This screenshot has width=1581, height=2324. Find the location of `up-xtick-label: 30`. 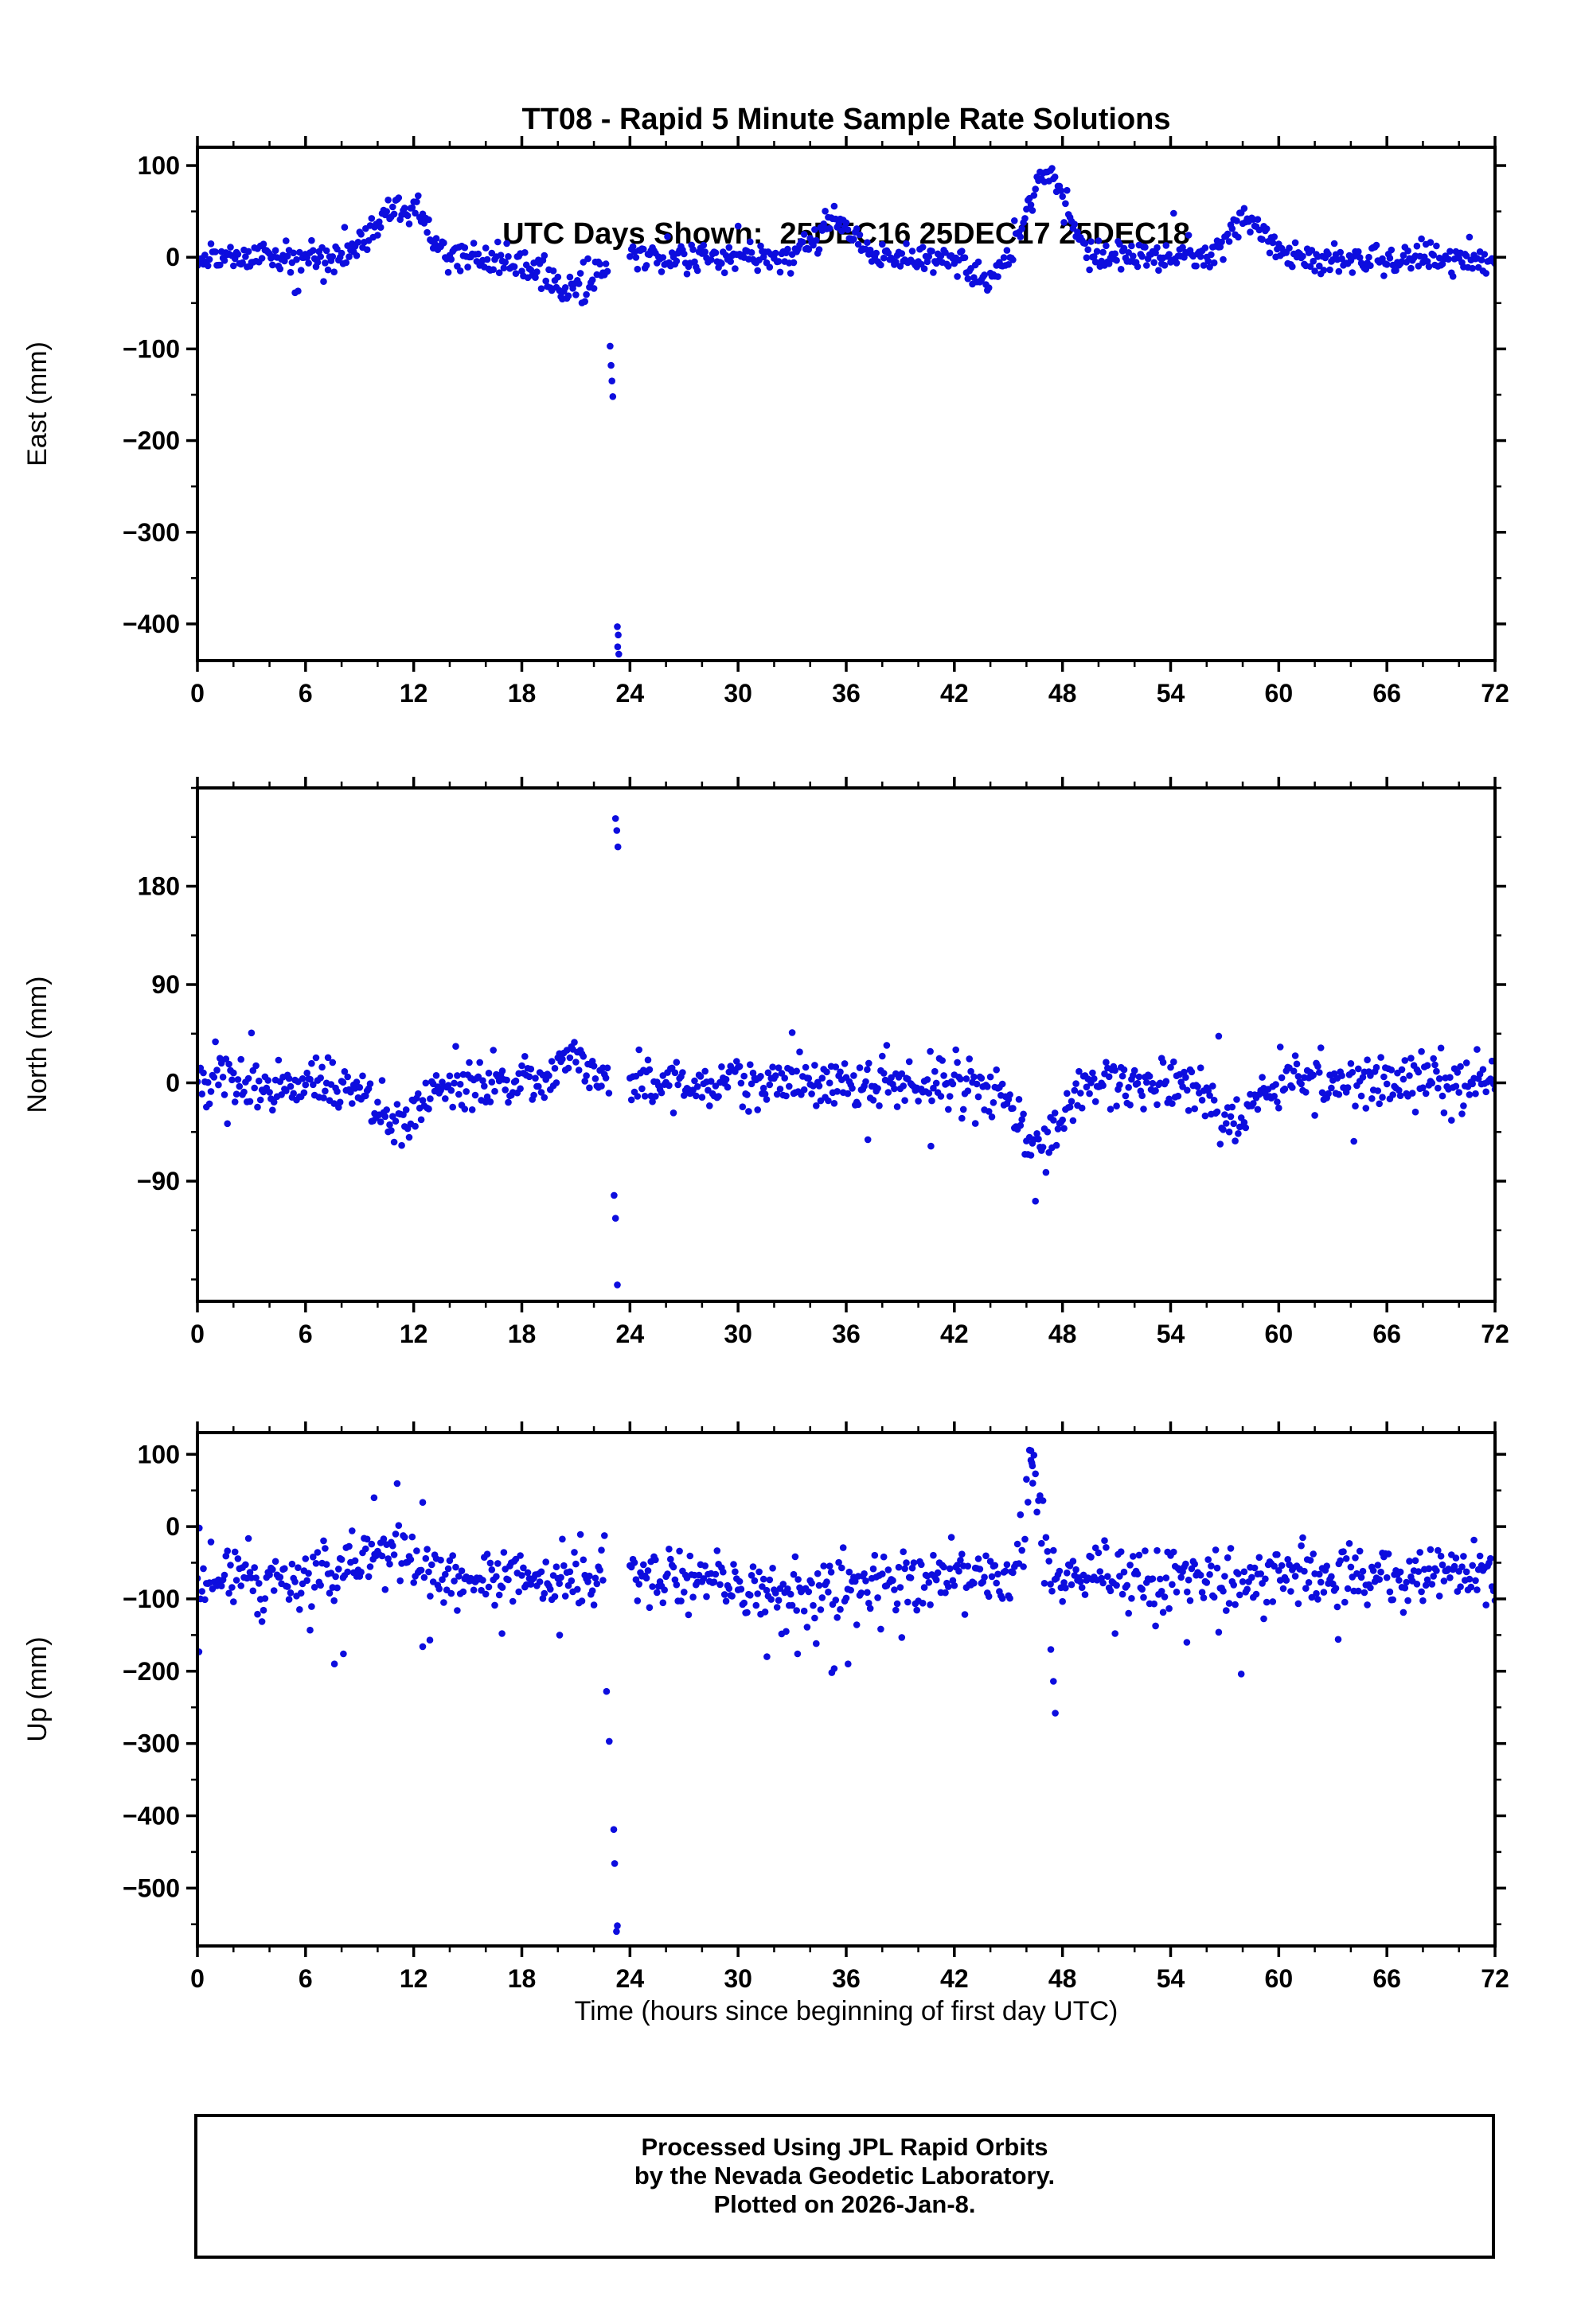

up-xtick-label: 30 is located at coordinates (738, 1979).